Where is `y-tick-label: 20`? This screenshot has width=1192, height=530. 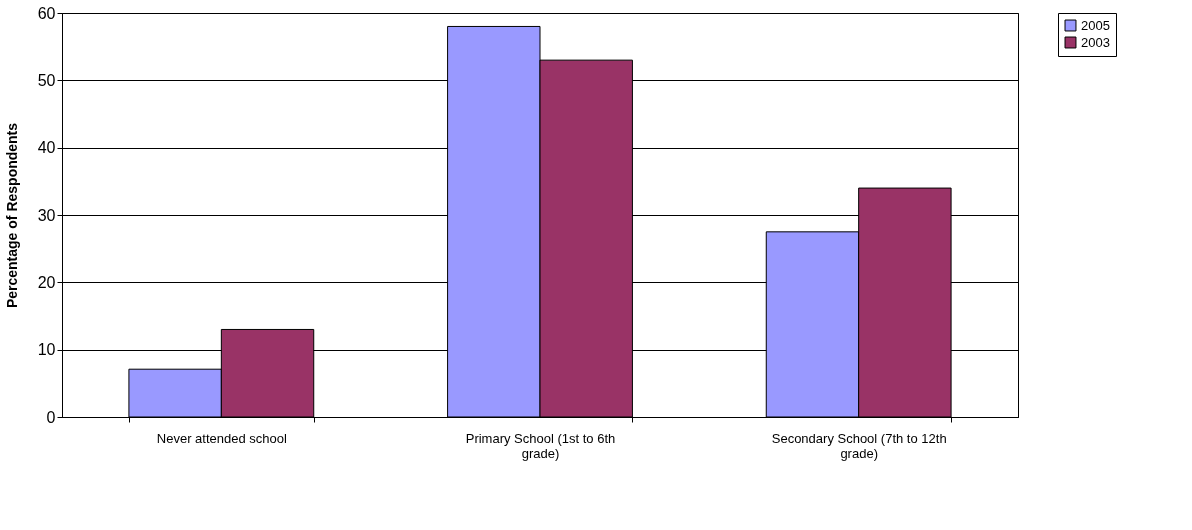 y-tick-label: 20 is located at coordinates (46, 282).